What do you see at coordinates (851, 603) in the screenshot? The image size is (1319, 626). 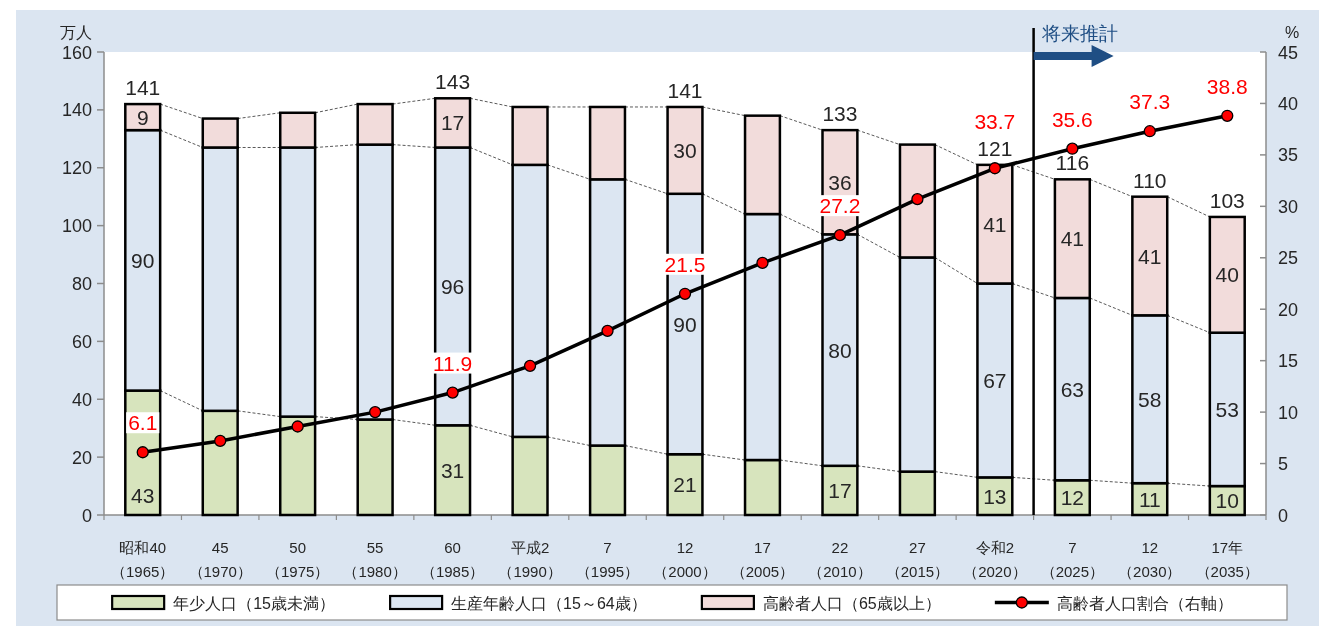 I see `legend-label: 高齢者人口（65歳以上）` at bounding box center [851, 603].